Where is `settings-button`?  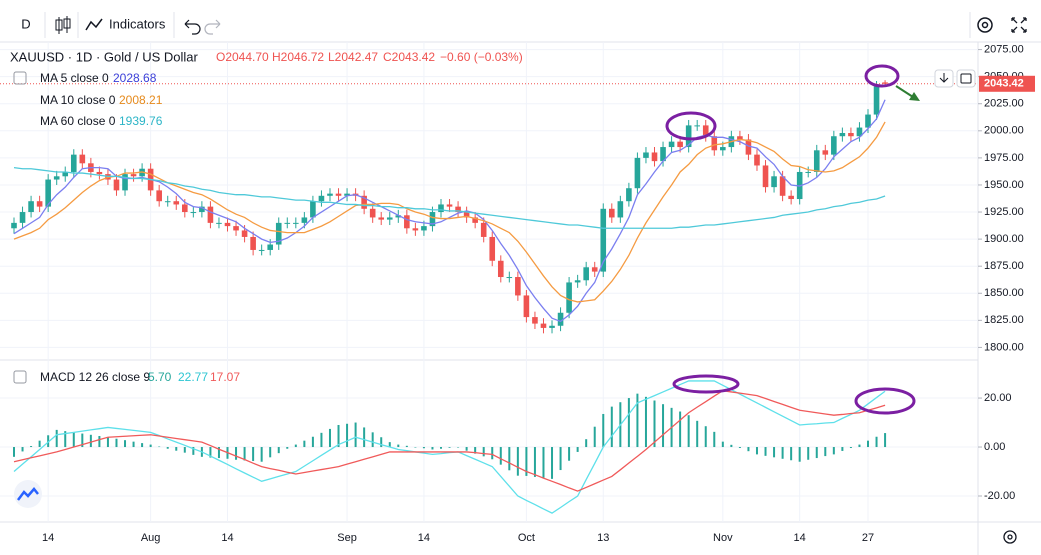 settings-button is located at coordinates (985, 25).